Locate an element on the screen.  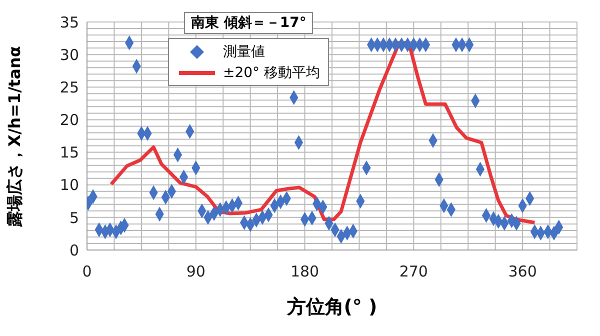
y-tick-label: 20 is located at coordinates (69, 120).